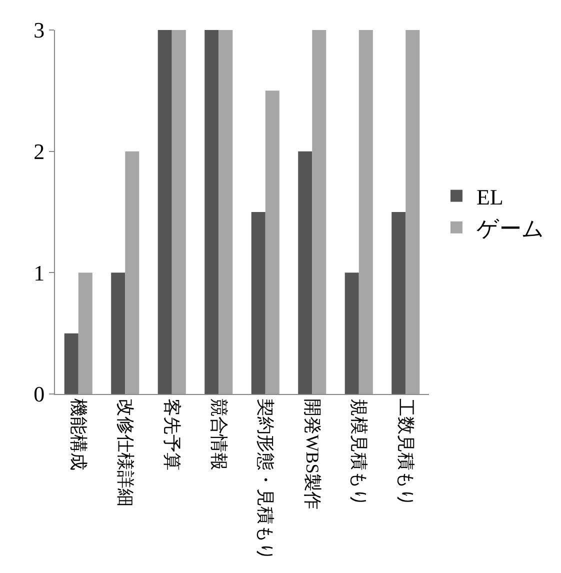 This screenshot has width=561, height=573. Describe the element at coordinates (510, 228) in the screenshot. I see `legend-label: ゲーム` at that location.